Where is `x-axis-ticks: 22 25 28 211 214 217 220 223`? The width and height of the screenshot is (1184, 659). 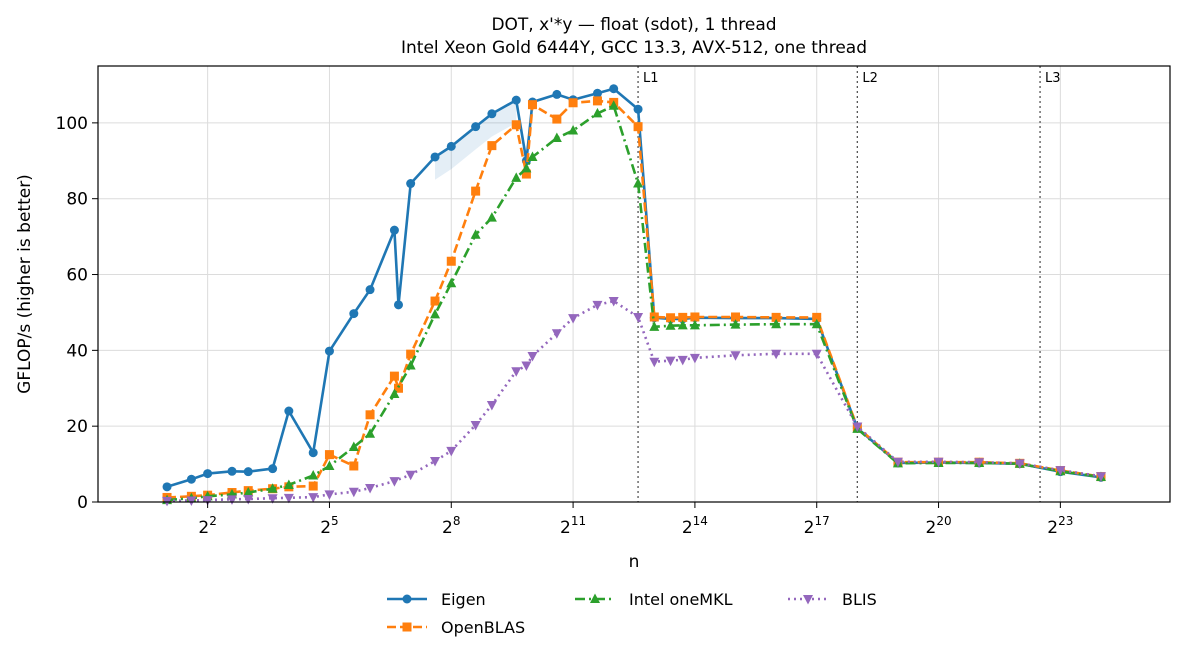 x-axis-ticks: 22 25 28 211 214 217 220 223 is located at coordinates (635, 520).